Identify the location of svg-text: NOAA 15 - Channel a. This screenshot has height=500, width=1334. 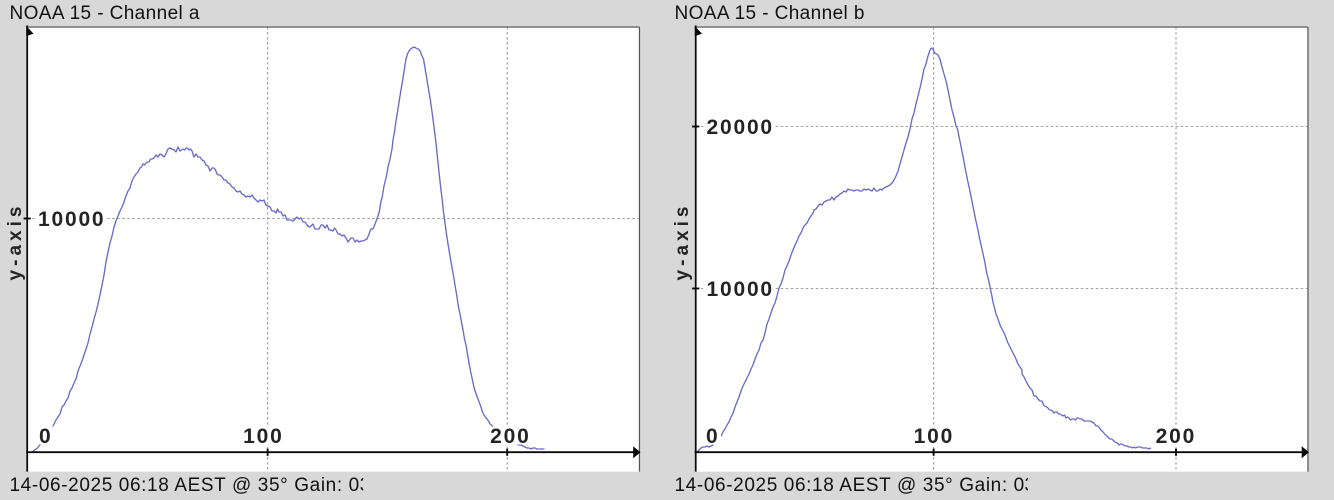
(105, 13).